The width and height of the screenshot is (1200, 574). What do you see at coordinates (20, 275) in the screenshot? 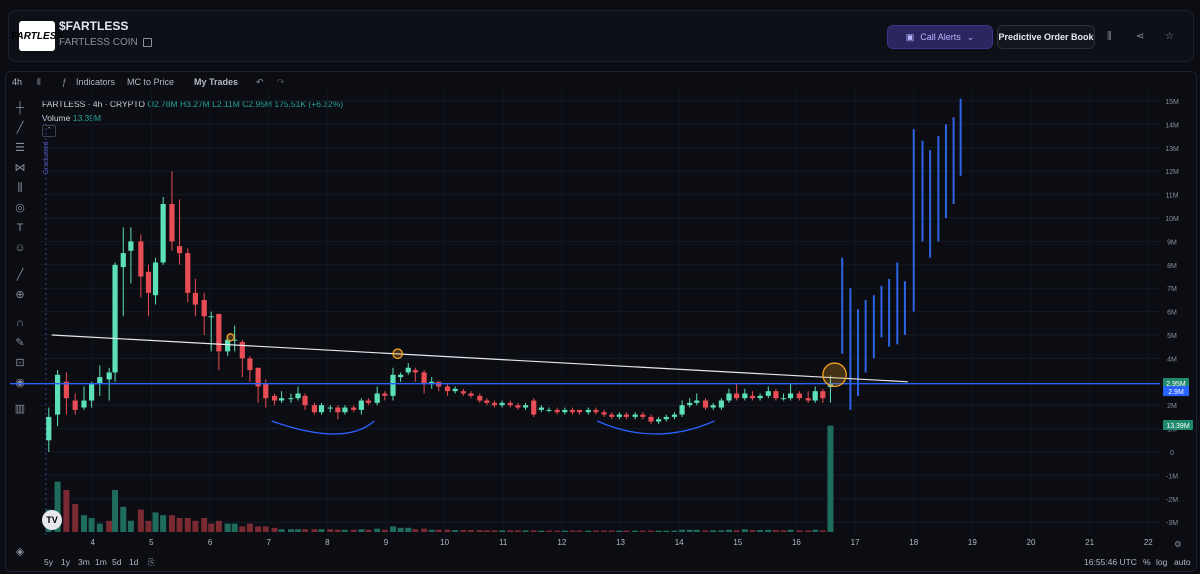
I see `ruler-icon: ╱` at bounding box center [20, 275].